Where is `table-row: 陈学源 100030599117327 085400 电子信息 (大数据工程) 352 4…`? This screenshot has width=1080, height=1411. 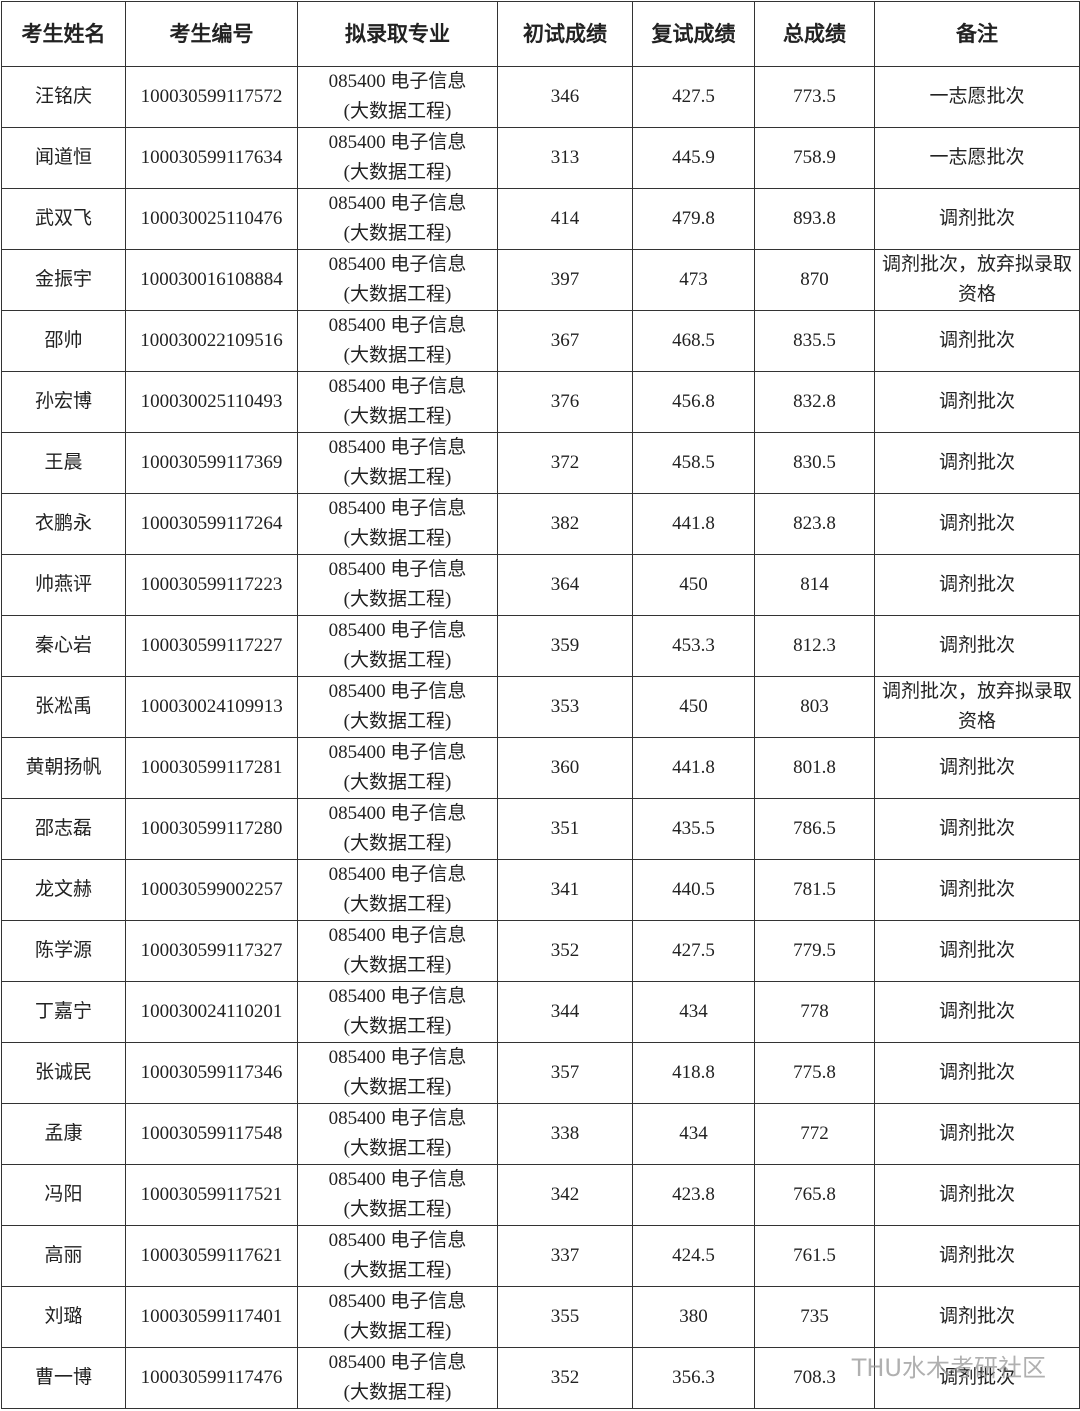
table-row: 陈学源 100030599117327 085400 电子信息 (大数据工程) 352 4… is located at coordinates (540, 951).